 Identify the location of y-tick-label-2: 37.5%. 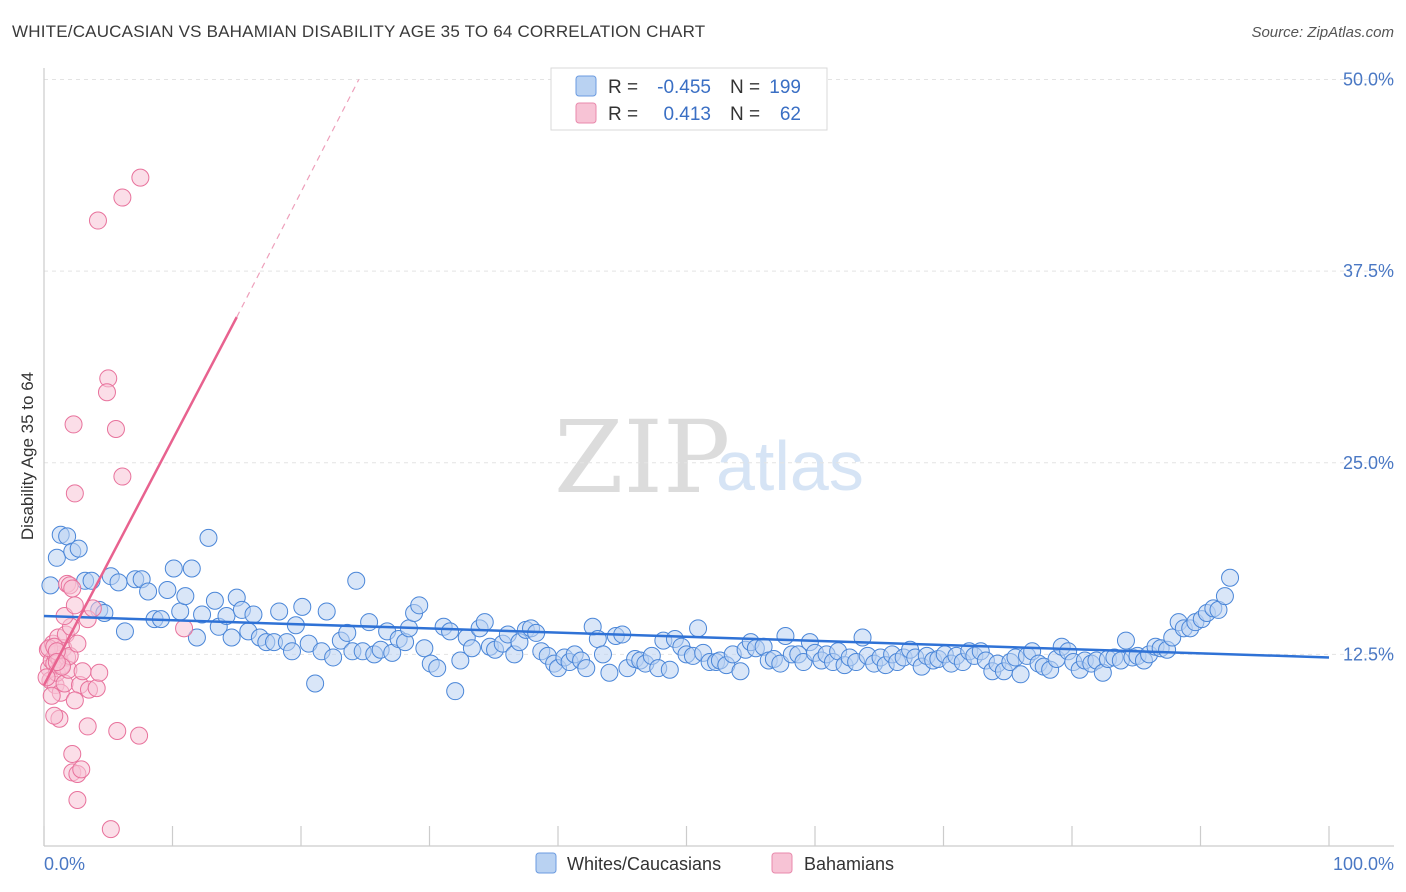
(1368, 271).